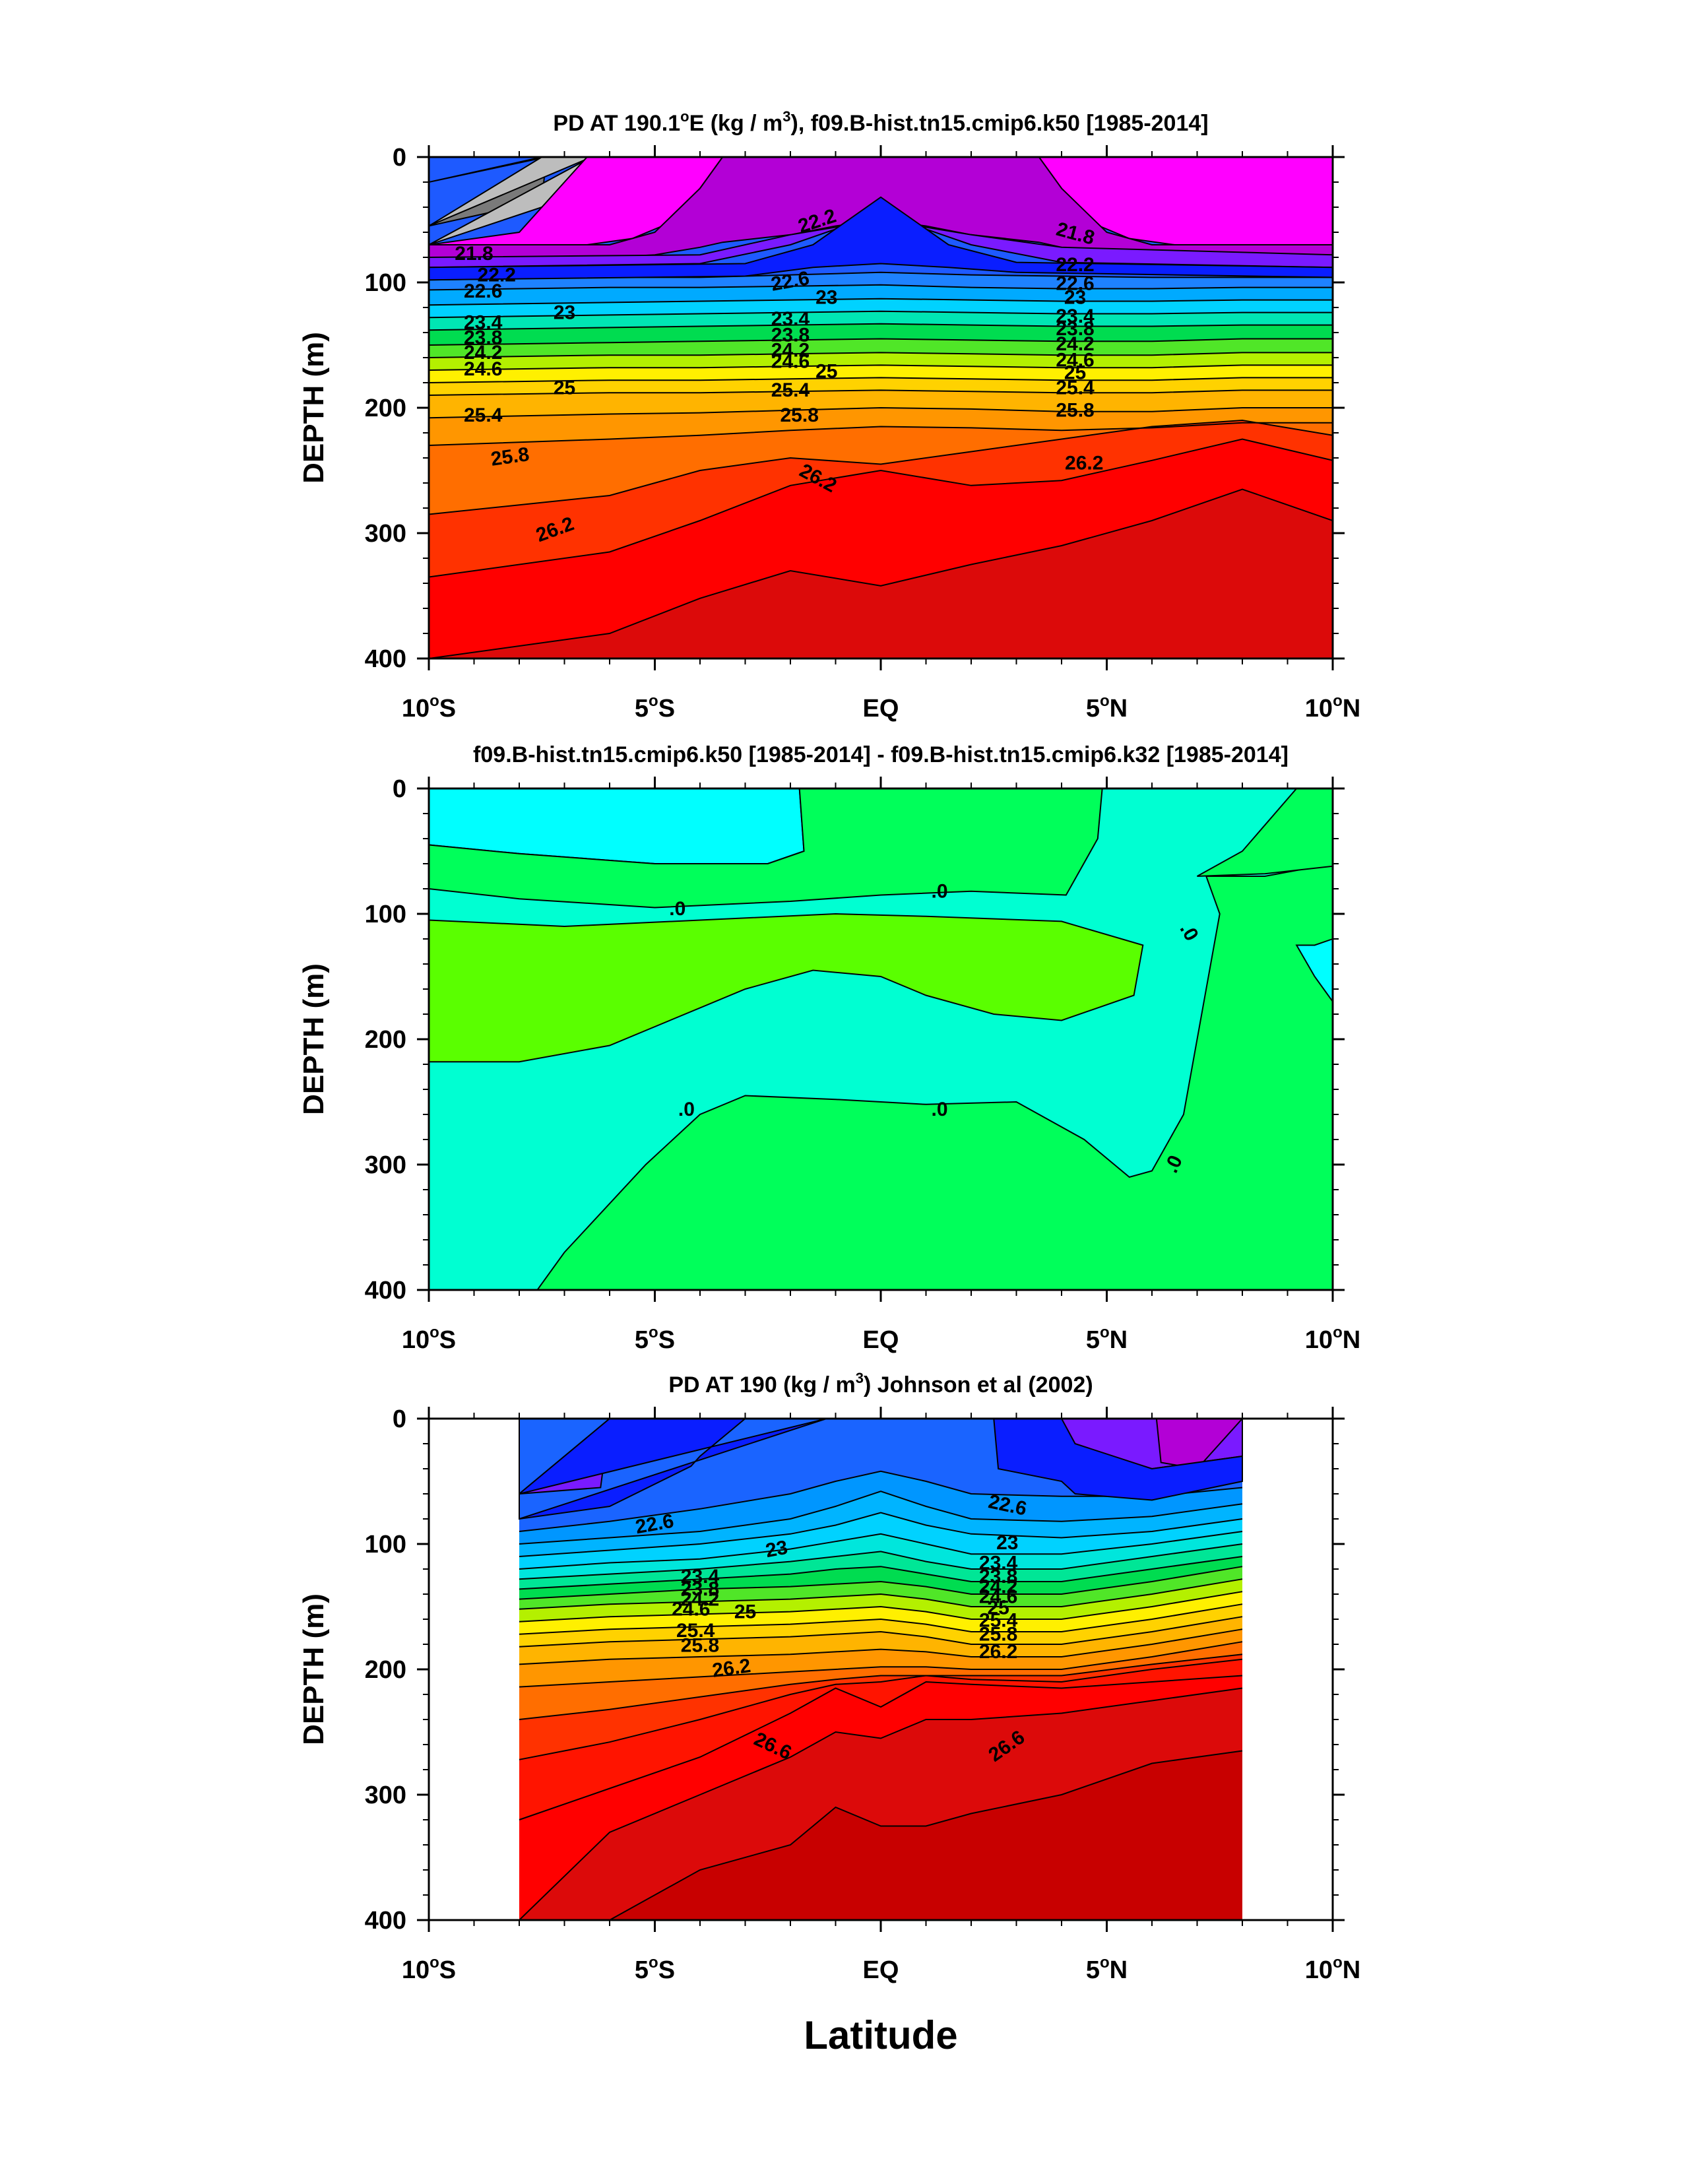 Image resolution: width=1689 pixels, height=2184 pixels. I want to click on x-tick-label: EQ, so click(881, 1340).